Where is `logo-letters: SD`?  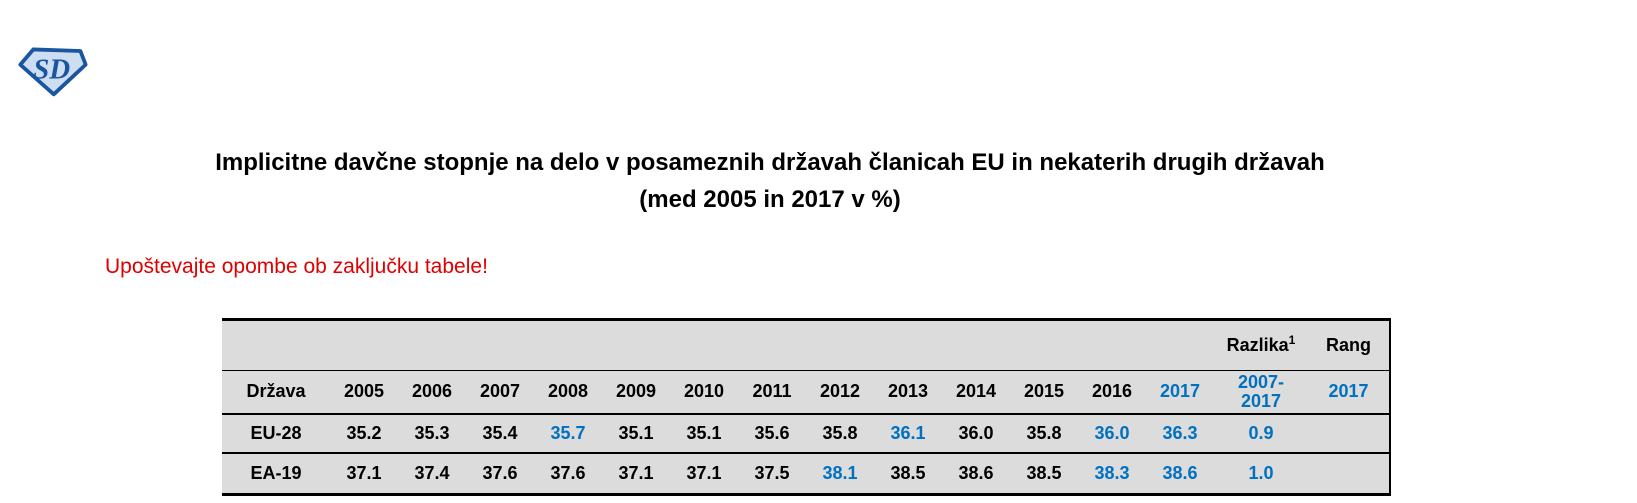 logo-letters: SD is located at coordinates (51, 69).